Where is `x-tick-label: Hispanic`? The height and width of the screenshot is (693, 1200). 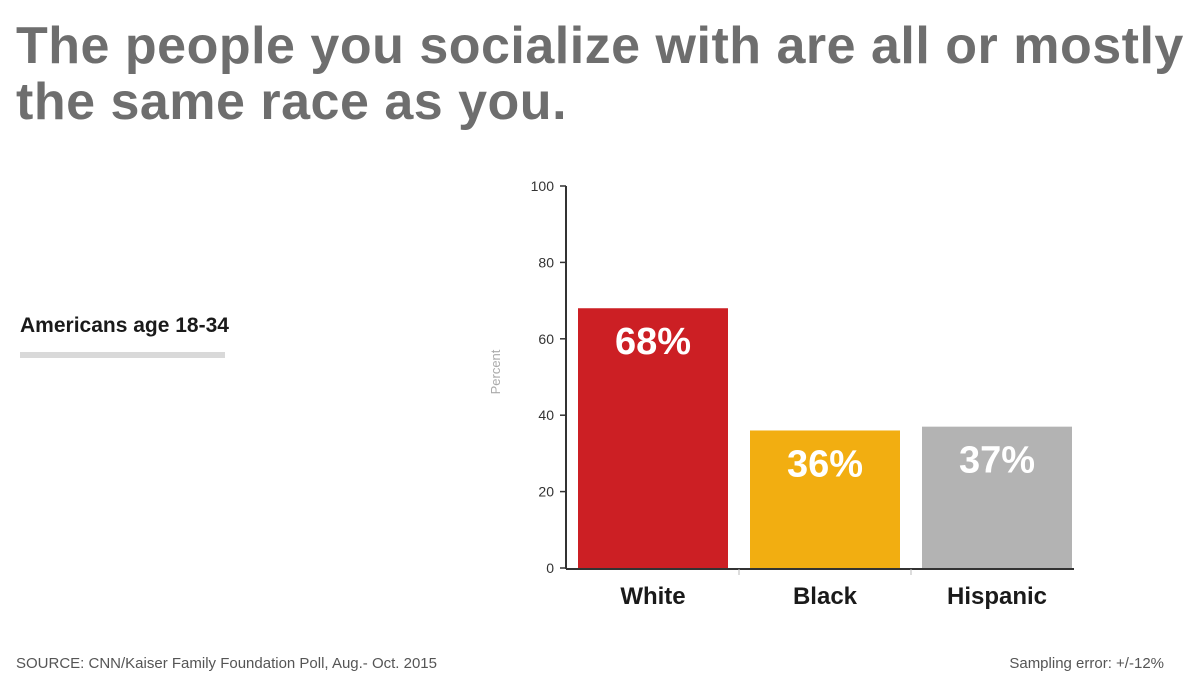 x-tick-label: Hispanic is located at coordinates (997, 596).